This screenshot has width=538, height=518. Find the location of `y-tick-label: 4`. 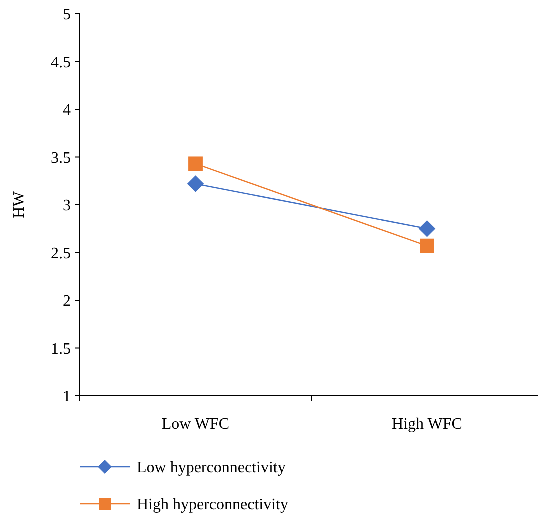

y-tick-label: 4 is located at coordinates (67, 111).